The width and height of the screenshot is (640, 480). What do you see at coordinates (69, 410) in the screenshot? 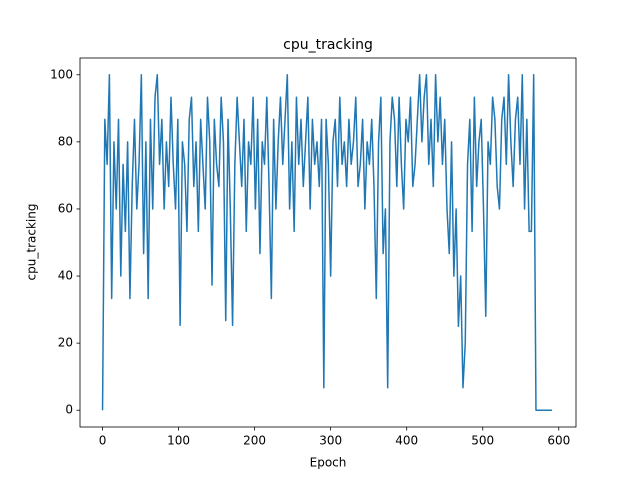
I see `y-tick-label: 0` at bounding box center [69, 410].